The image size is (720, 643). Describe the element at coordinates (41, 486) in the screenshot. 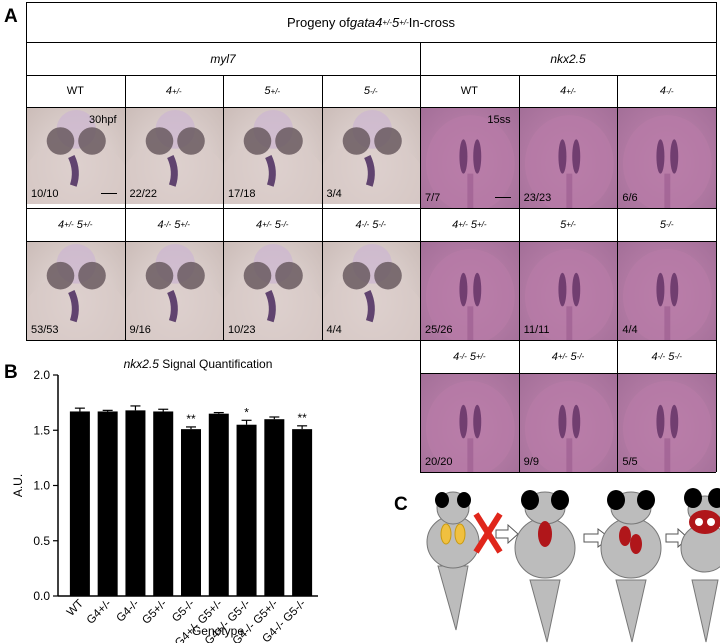

I see `y-tick-label: 1.0` at that location.